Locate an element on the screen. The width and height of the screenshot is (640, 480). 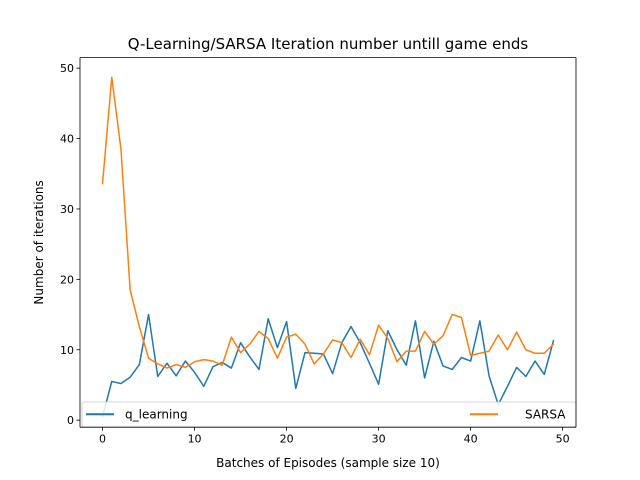
x-tick-label: 20 is located at coordinates (287, 439).